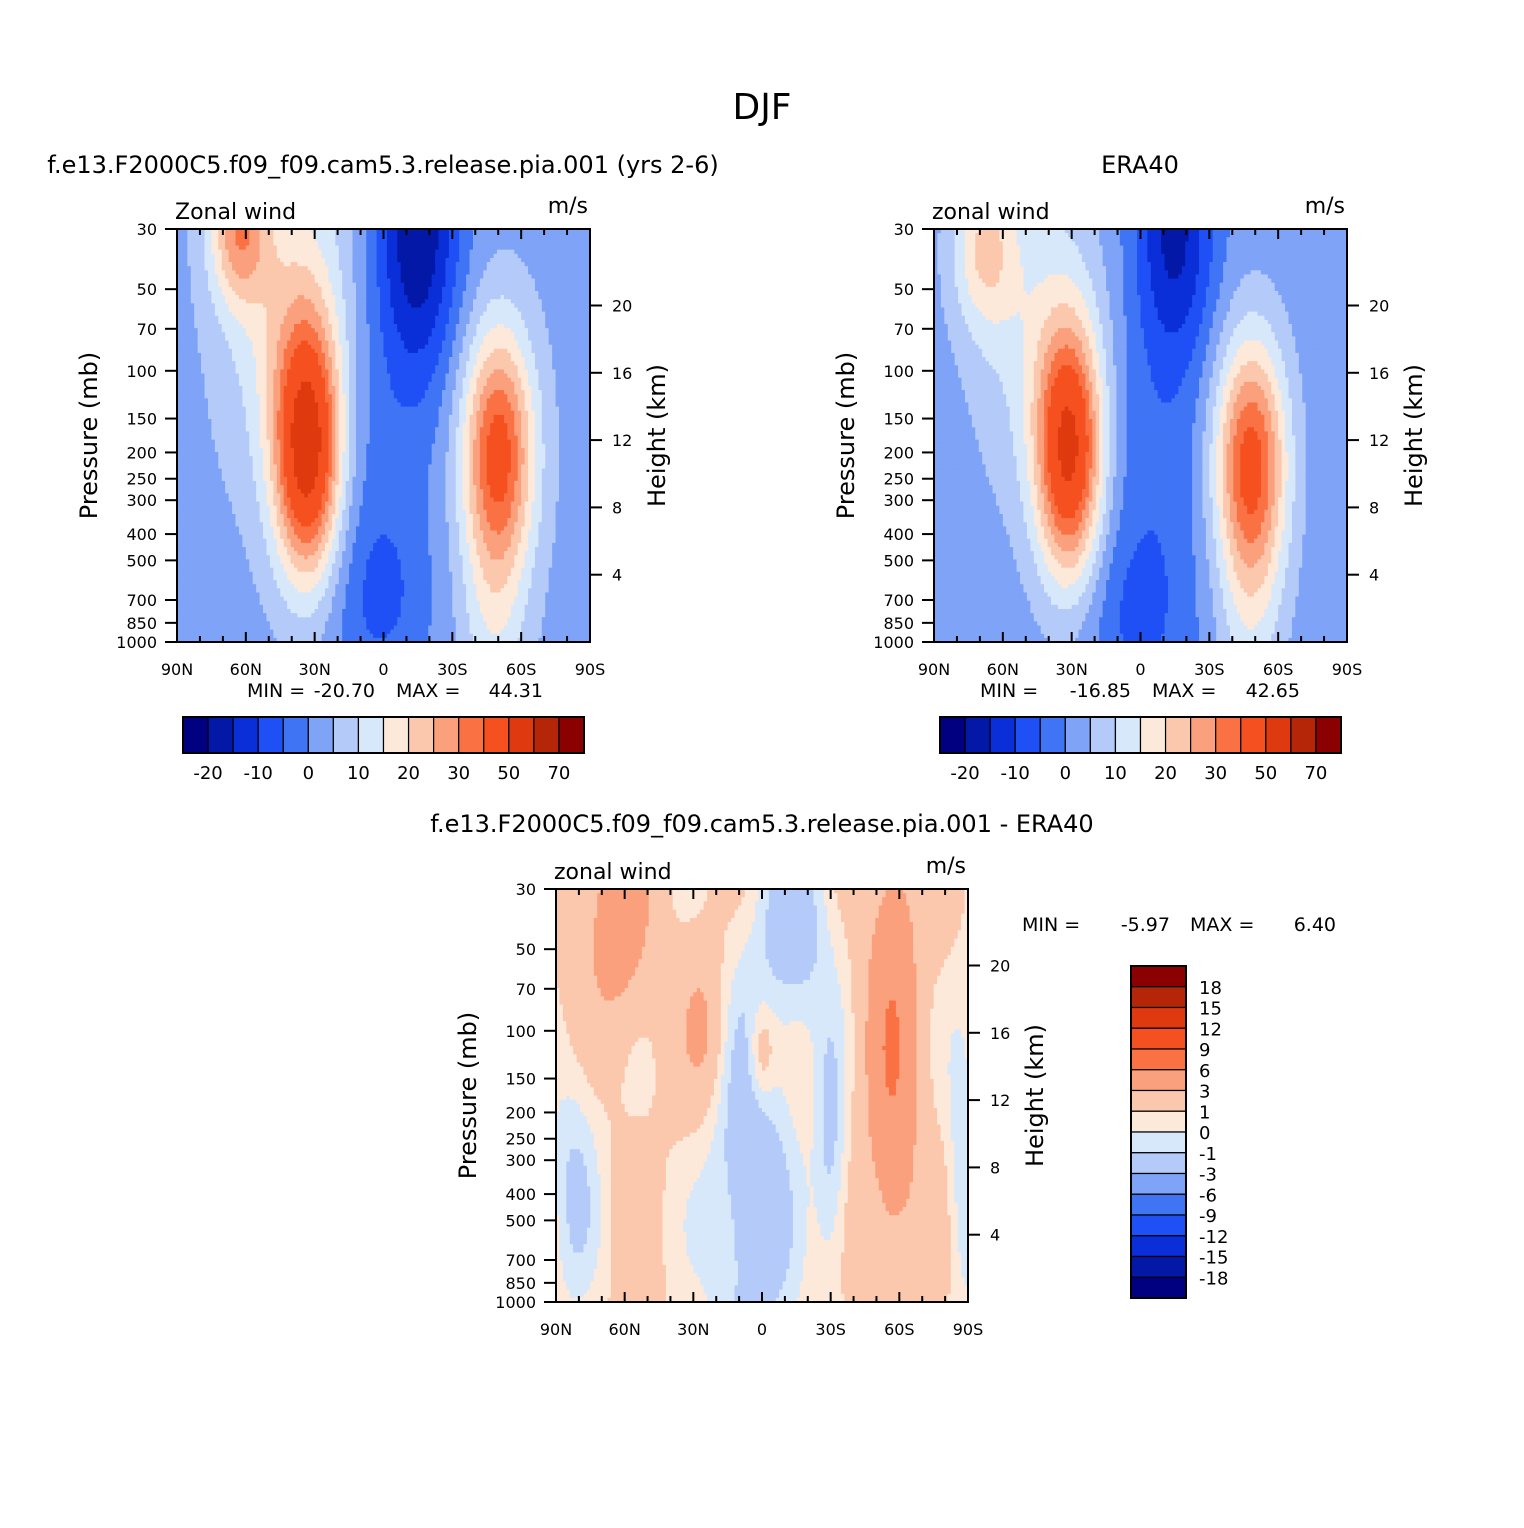  What do you see at coordinates (358, 773) in the screenshot?
I see `colorbar-label: 10` at bounding box center [358, 773].